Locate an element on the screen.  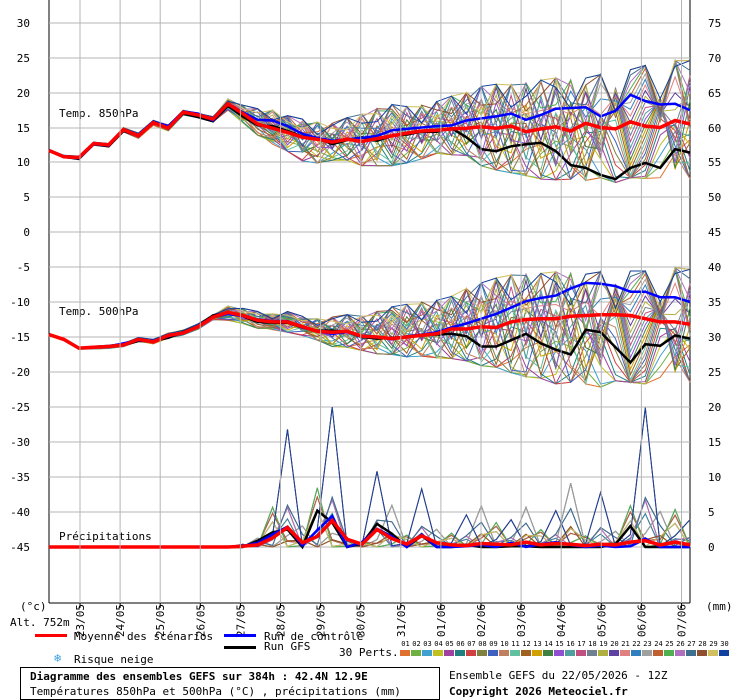
right-tick-label: 60 is located at coordinates (714, 128).